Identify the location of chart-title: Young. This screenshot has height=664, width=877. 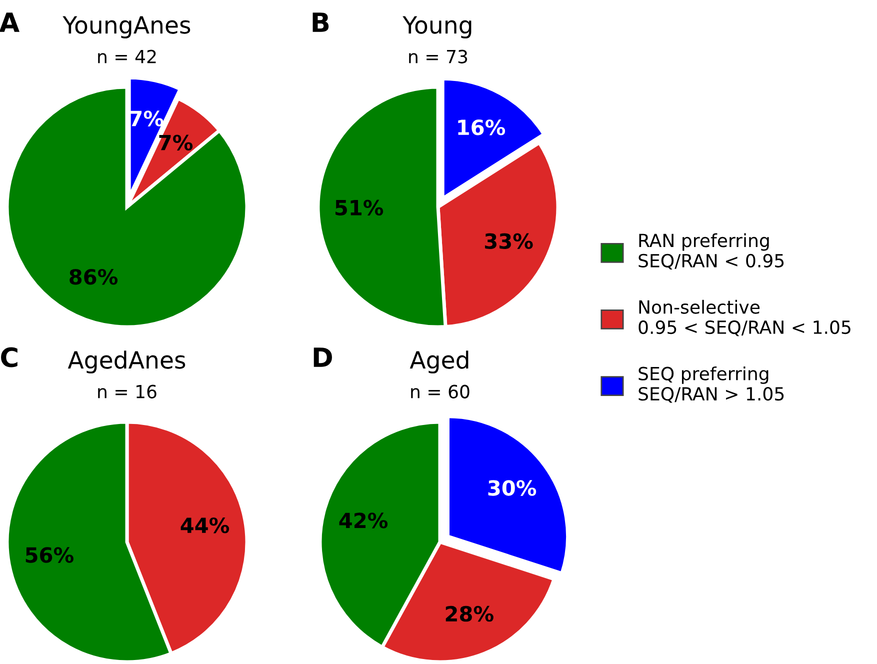
(437, 27).